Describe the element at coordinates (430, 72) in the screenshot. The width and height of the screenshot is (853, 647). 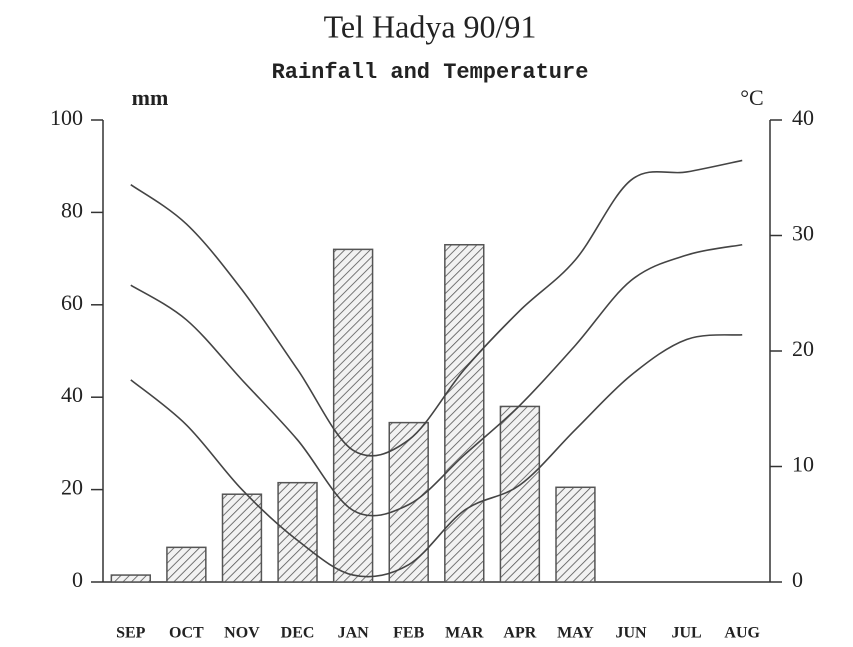
I see `chart-subtitle: Rainfall and Temperature` at that location.